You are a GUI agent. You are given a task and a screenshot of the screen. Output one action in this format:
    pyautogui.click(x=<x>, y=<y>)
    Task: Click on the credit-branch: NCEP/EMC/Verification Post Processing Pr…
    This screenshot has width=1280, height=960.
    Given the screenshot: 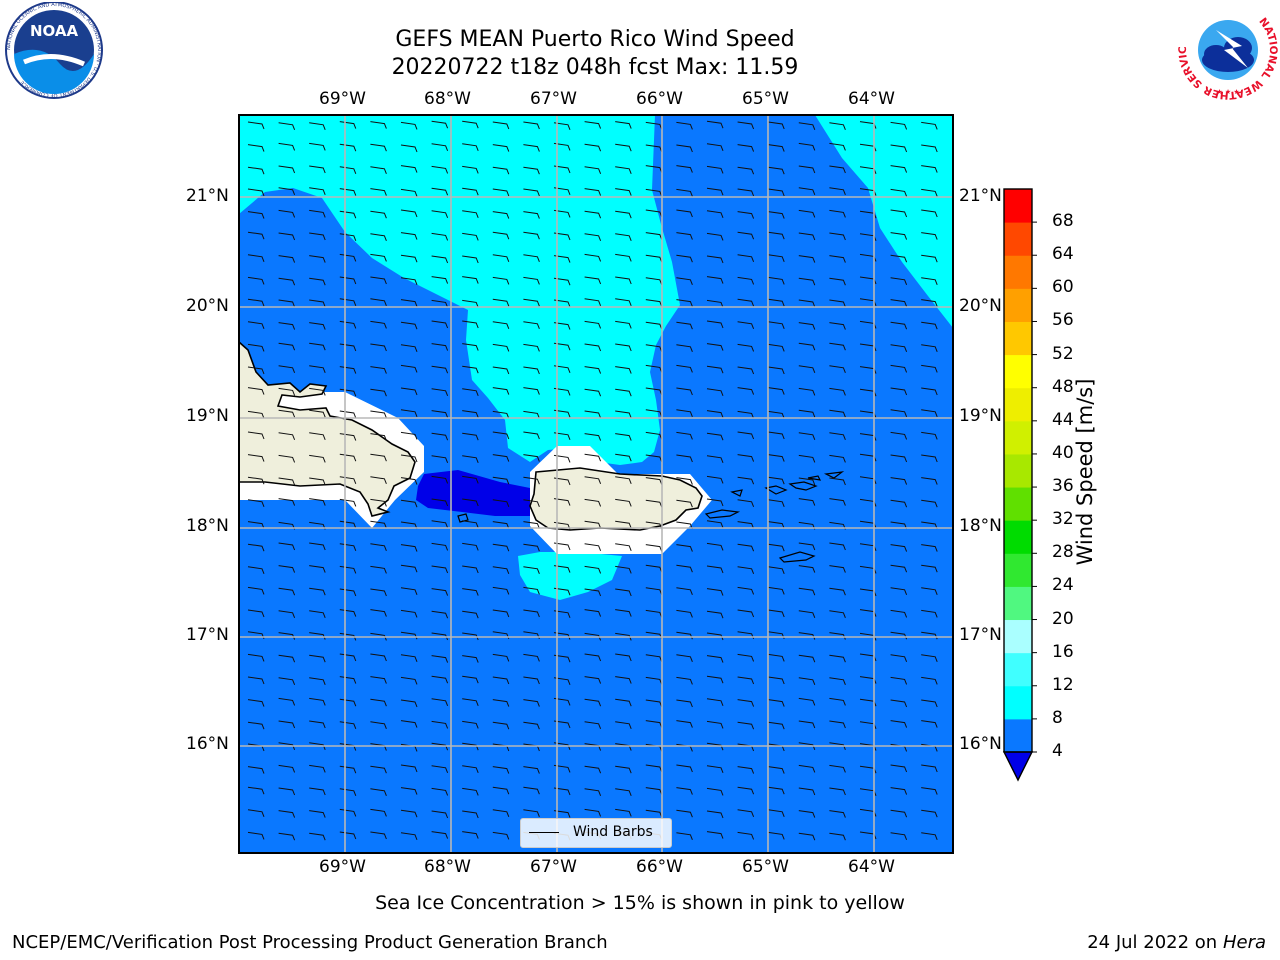 What is the action you would take?
    pyautogui.click(x=310, y=942)
    